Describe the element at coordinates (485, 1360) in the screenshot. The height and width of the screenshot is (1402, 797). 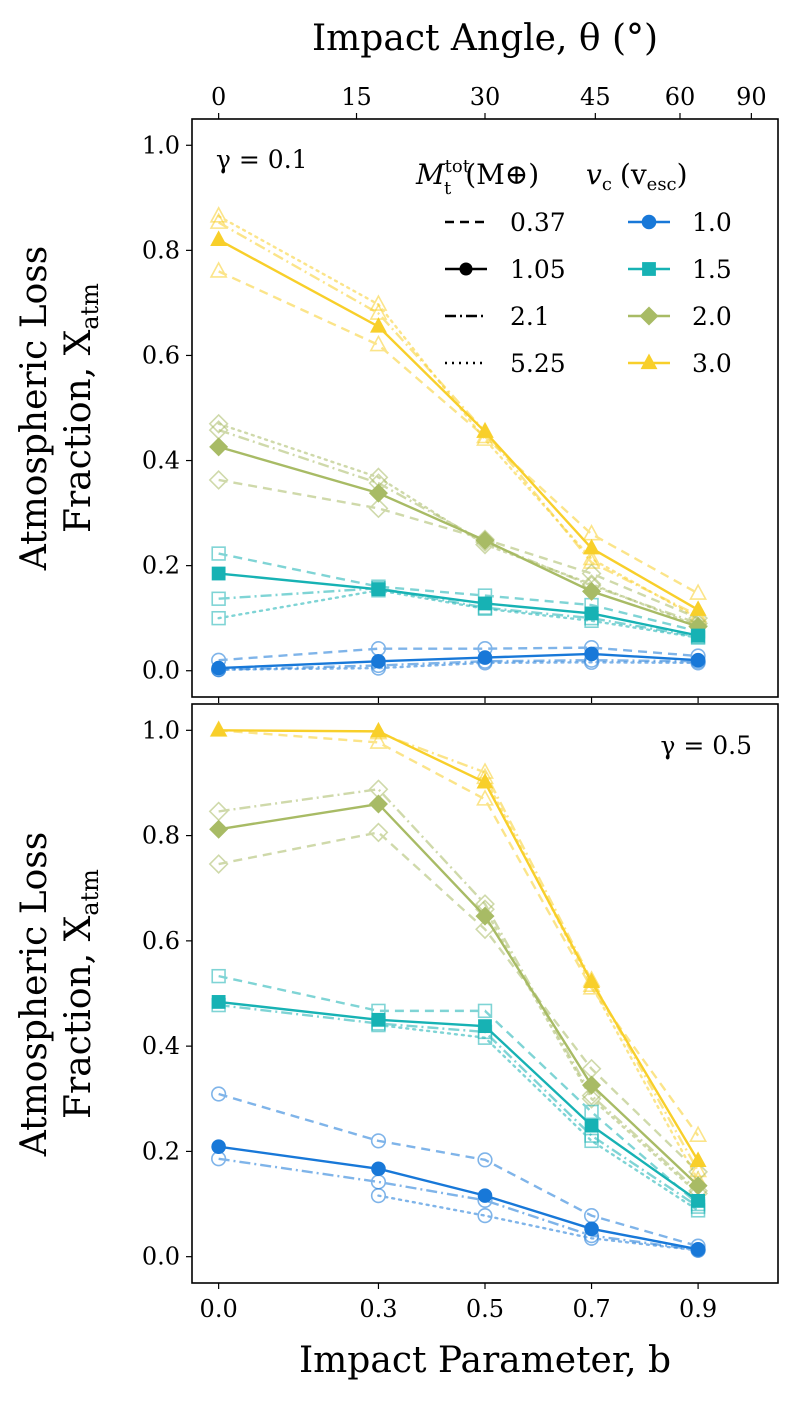
I see `x-axis-title: Impact Parameter, b` at that location.